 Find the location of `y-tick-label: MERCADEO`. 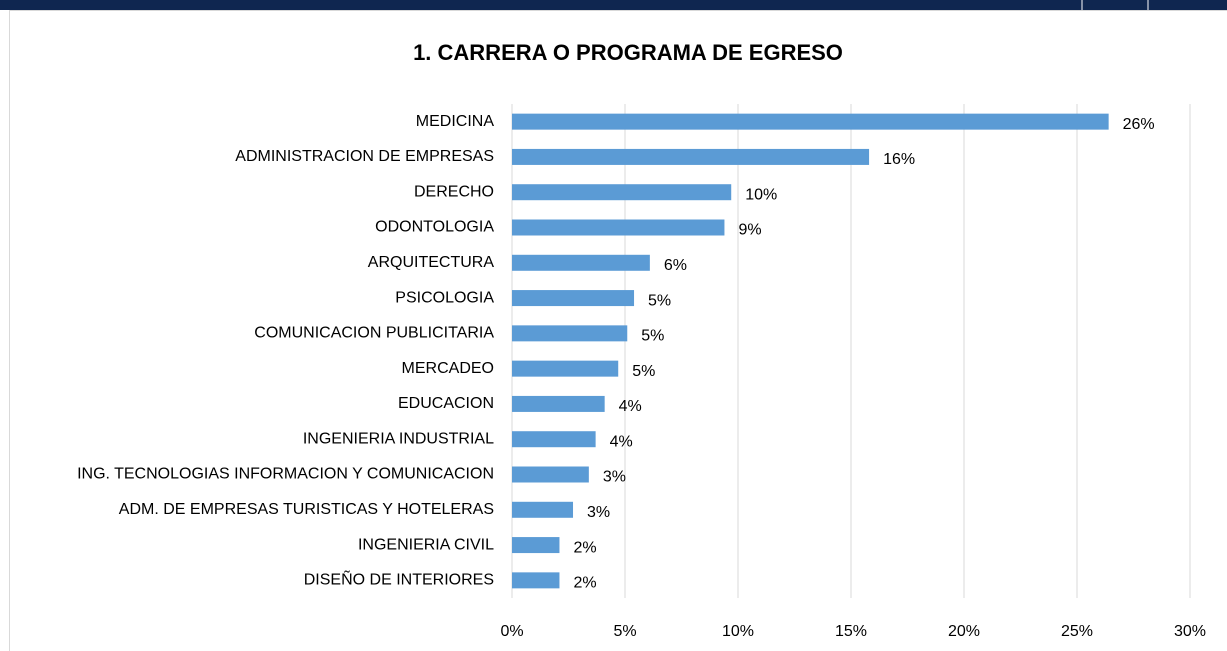

y-tick-label: MERCADEO is located at coordinates (448, 368).